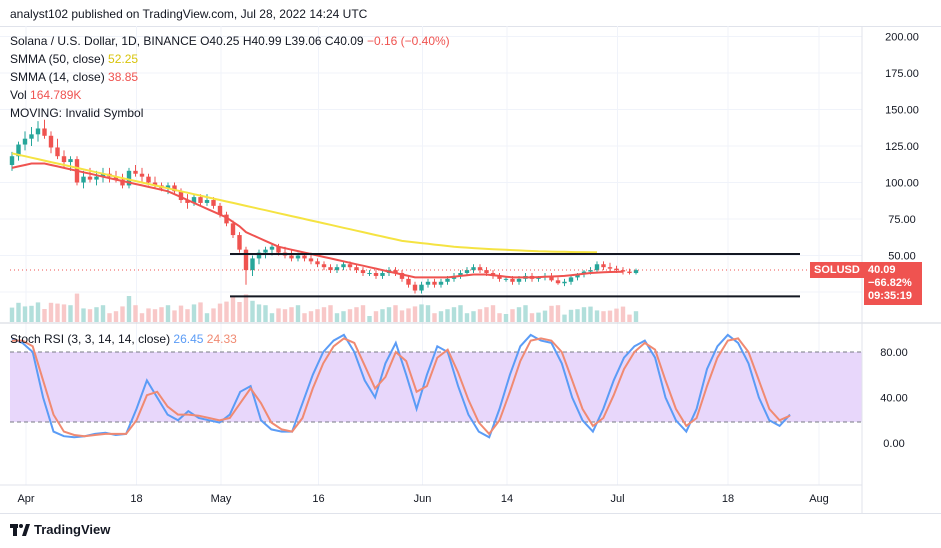  I want to click on legend-moving-row: MOVING: Invalid Symbol, so click(230, 113).